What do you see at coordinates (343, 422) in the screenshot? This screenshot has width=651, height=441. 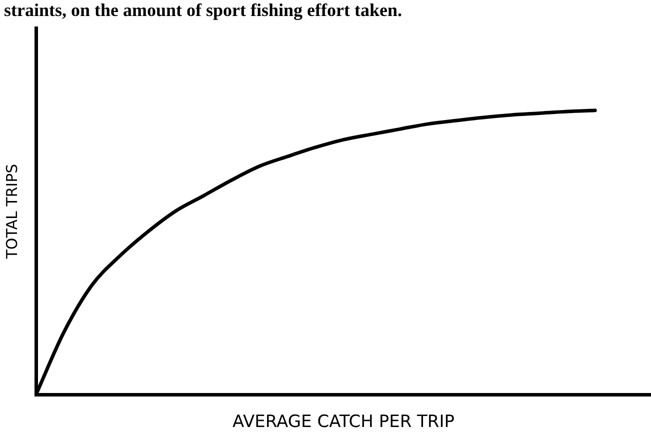 I see `x-axis-title: AVERAGE CATCH PER TRIP` at bounding box center [343, 422].